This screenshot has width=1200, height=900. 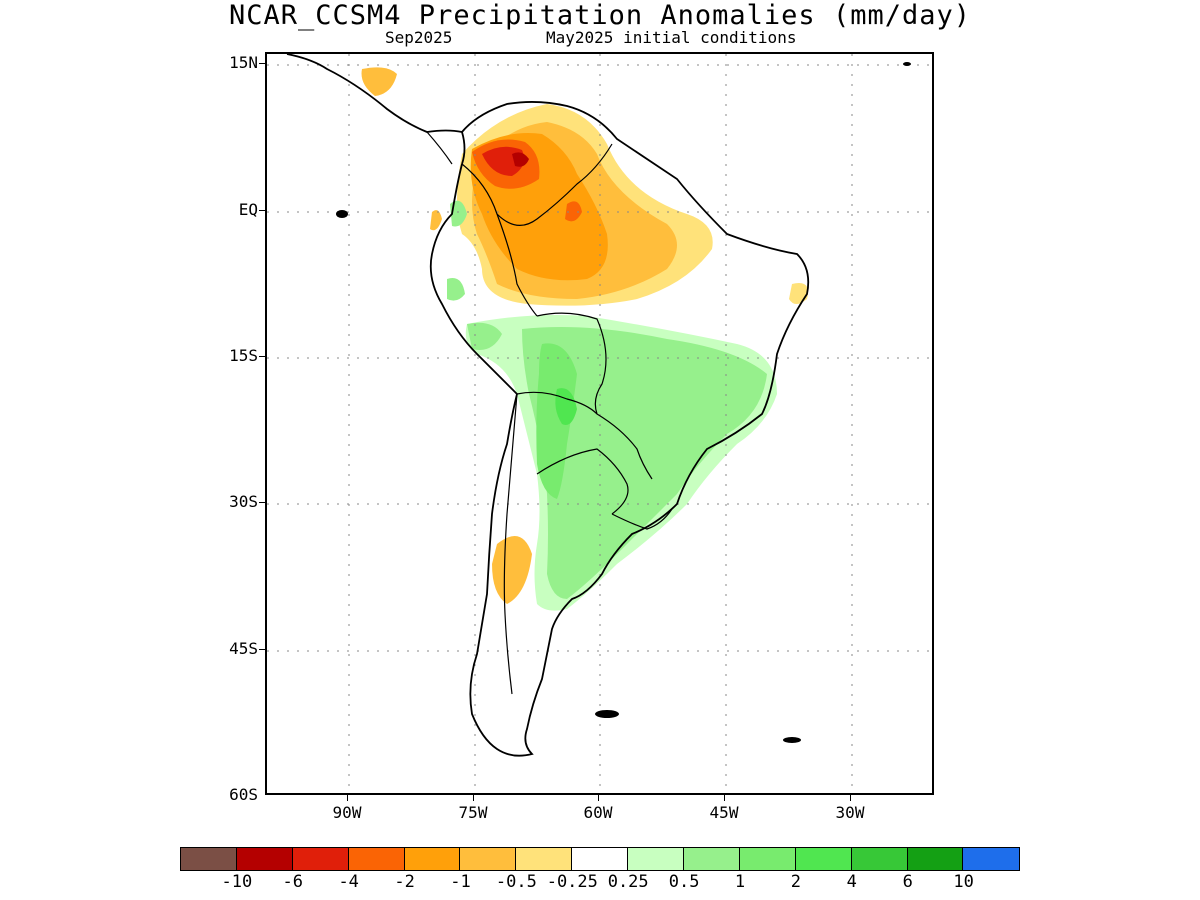 I want to click on lon-label-90w: 90W, so click(x=347, y=812).